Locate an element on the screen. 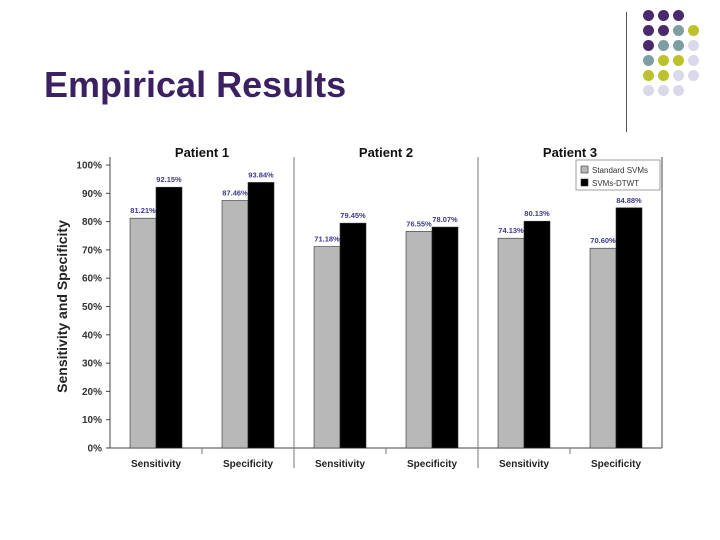 The width and height of the screenshot is (720, 540). data-label: 92.15% is located at coordinates (169, 179).